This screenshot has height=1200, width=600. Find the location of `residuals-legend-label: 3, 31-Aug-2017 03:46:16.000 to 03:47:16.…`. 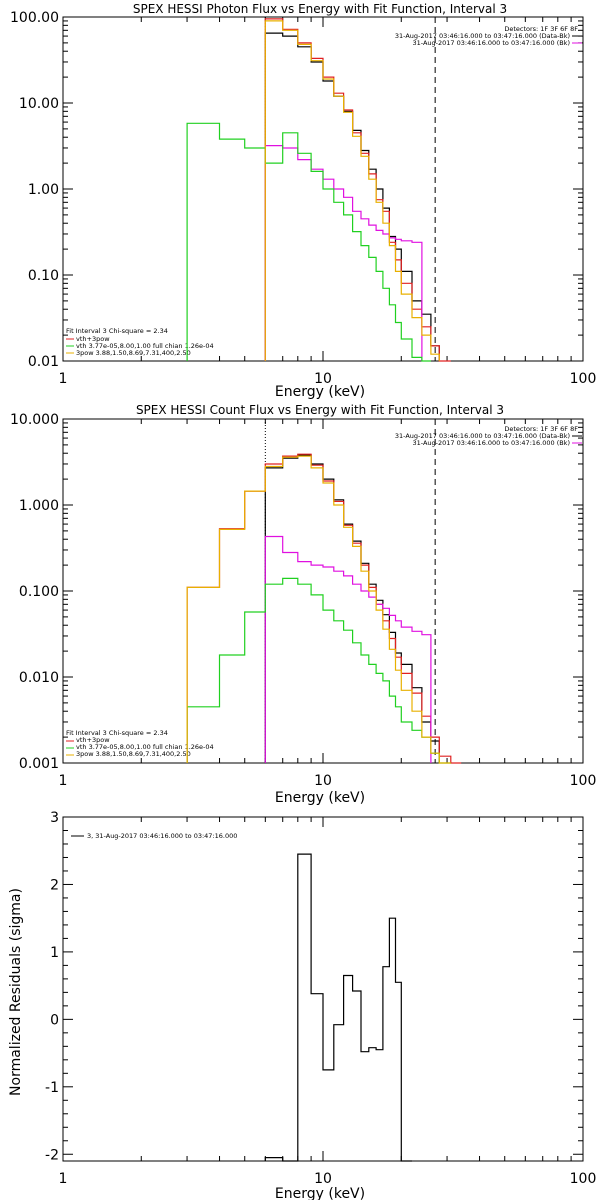

residuals-legend-label: 3, 31-Aug-2017 03:46:16.000 to 03:47:16.… is located at coordinates (162, 836).